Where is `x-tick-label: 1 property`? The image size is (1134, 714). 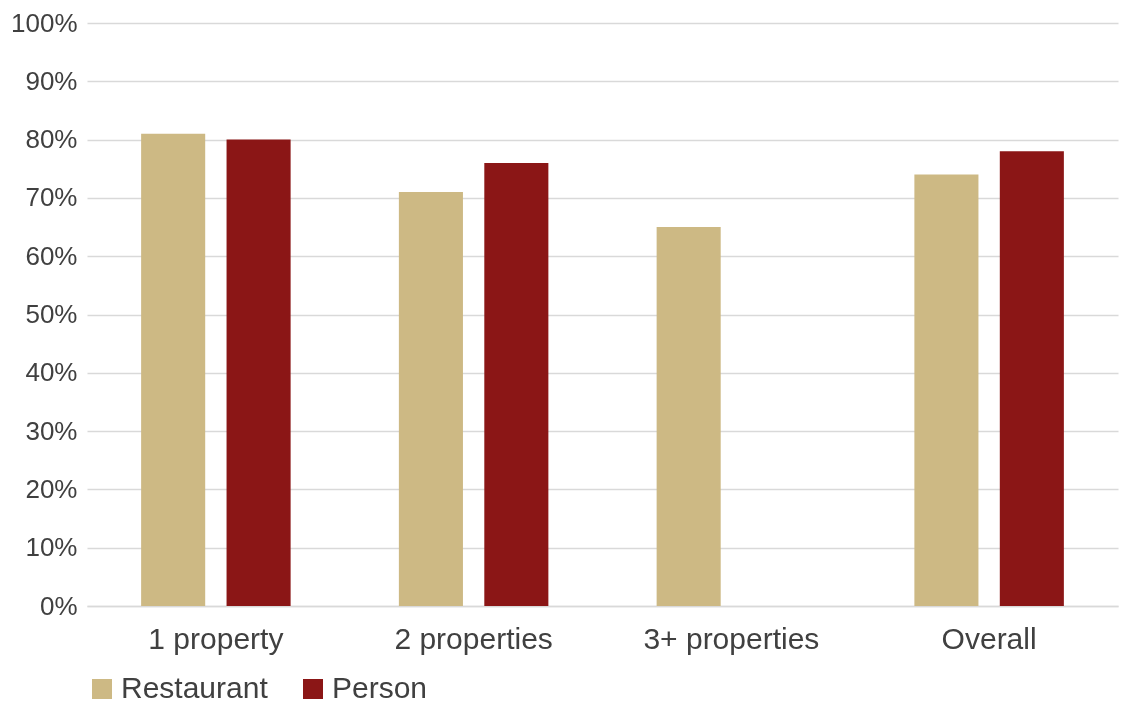
x-tick-label: 1 property is located at coordinates (216, 638).